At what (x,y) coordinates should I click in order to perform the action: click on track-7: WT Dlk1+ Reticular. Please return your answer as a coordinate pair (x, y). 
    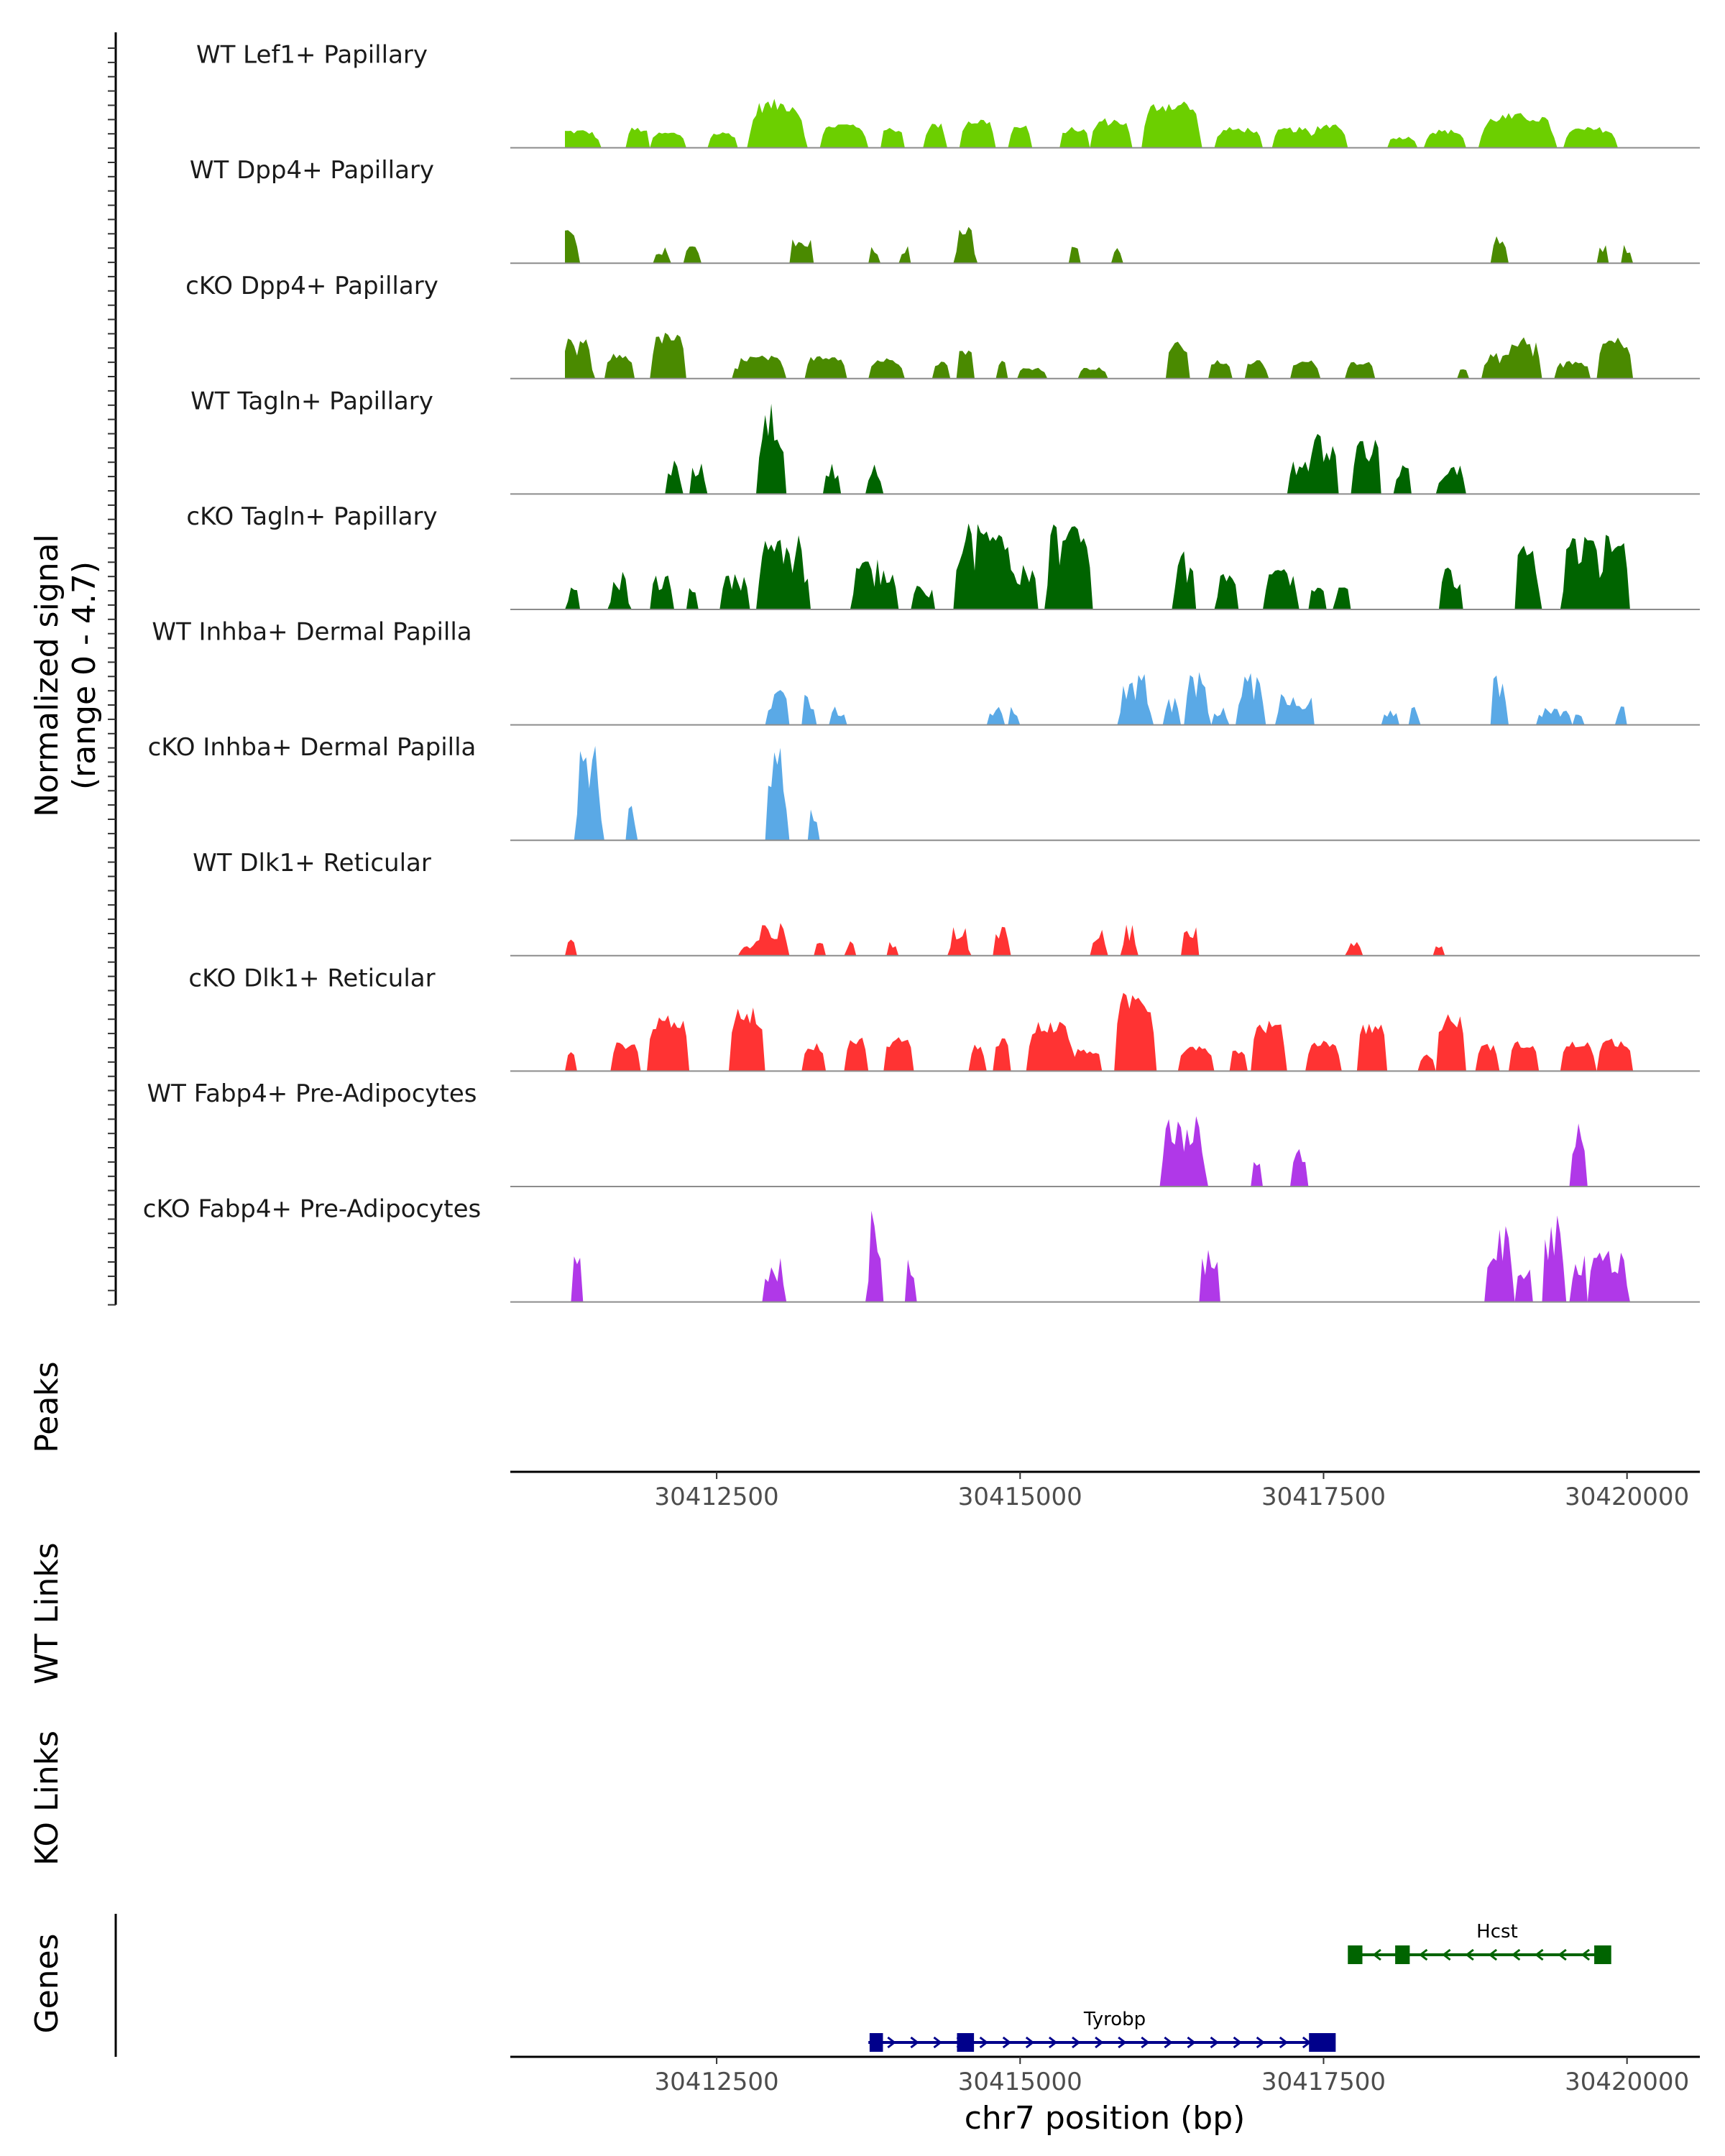
    Looking at the image, I should click on (946, 903).